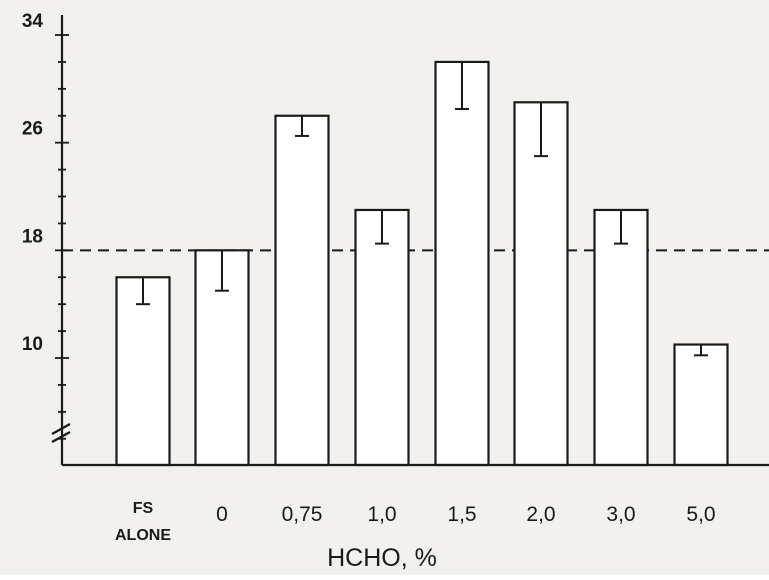 The height and width of the screenshot is (580, 769). I want to click on y-tick-label: 18, so click(32, 236).